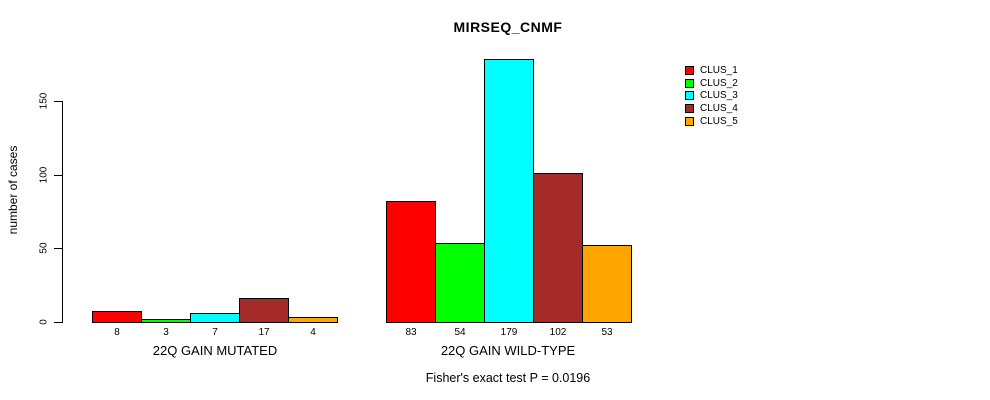 The image size is (990, 400). I want to click on bar-value-label: 54, so click(460, 332).